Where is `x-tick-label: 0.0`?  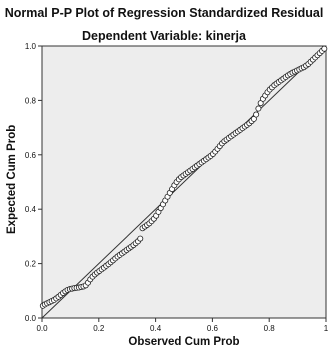
x-tick-label: 0.0 is located at coordinates (42, 328).